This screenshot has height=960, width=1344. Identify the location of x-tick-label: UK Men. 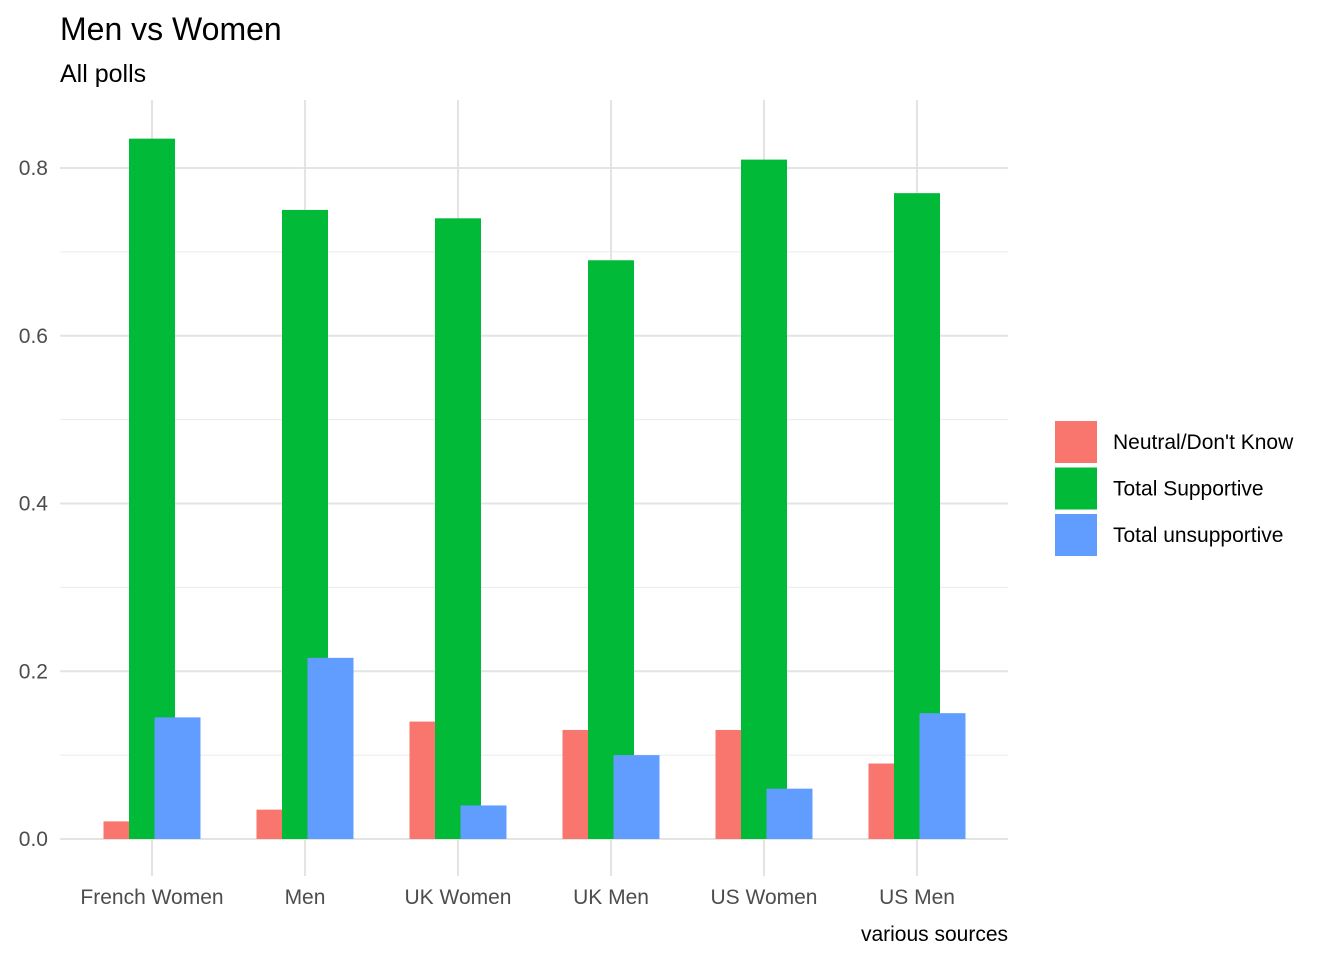
(611, 897).